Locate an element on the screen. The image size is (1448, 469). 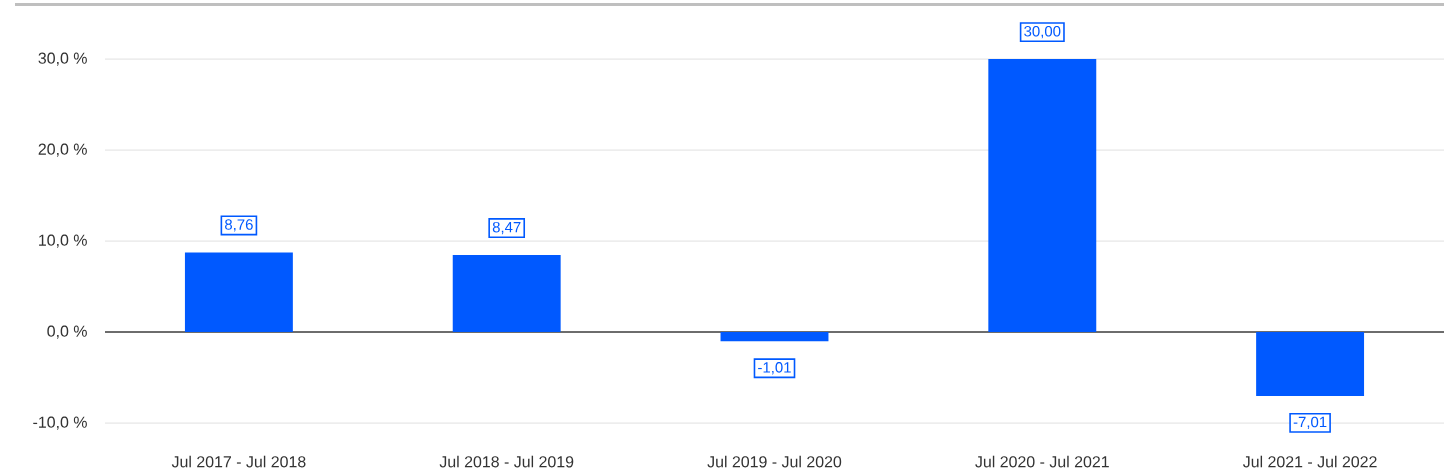
data-label: -1,01 is located at coordinates (774, 368).